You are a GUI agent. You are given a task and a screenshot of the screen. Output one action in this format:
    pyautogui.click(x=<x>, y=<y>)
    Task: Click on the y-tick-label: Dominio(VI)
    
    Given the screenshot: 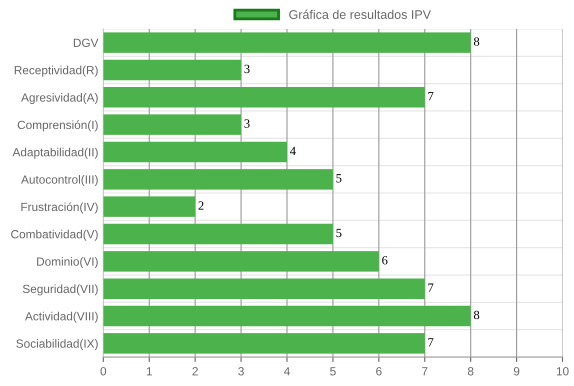 What is the action you would take?
    pyautogui.click(x=67, y=262)
    